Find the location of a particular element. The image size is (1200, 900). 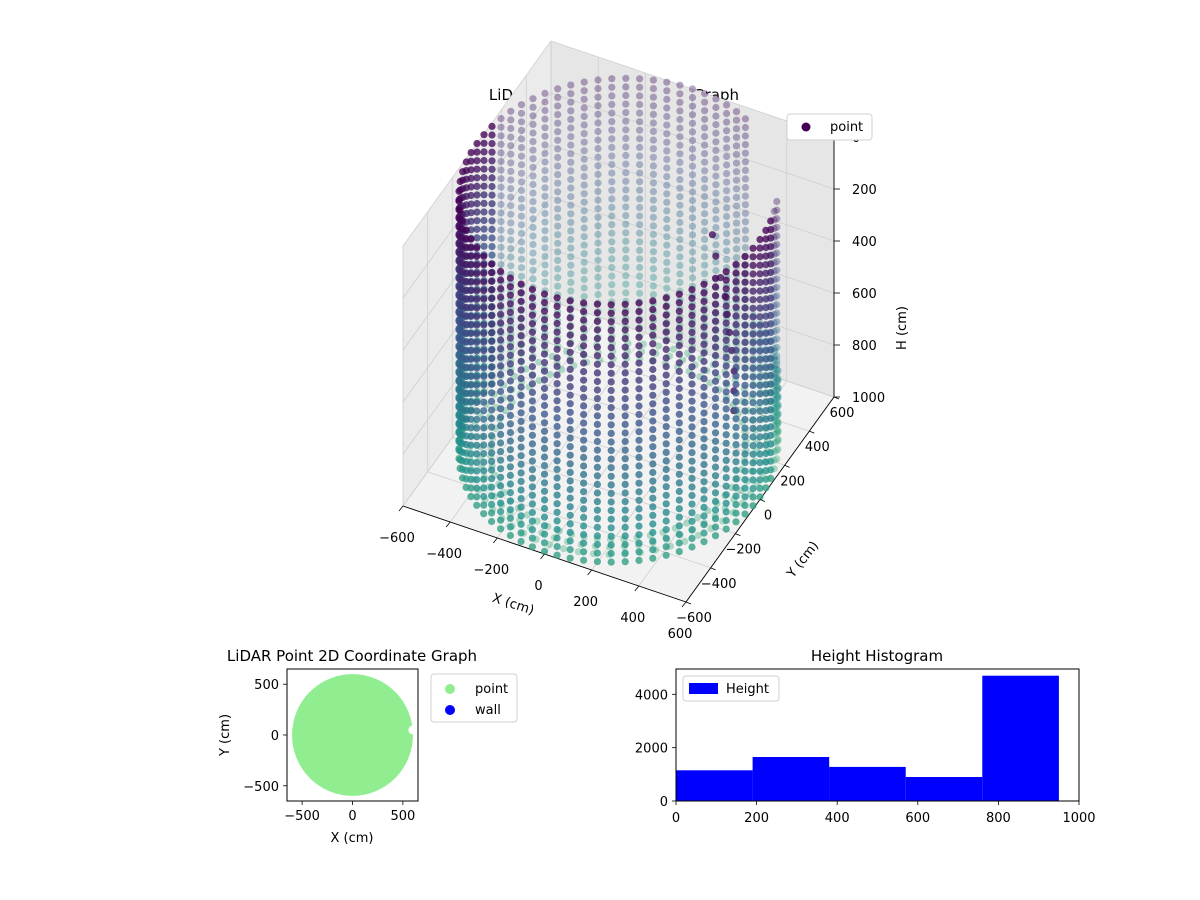

disc-notch is located at coordinates (413, 730).